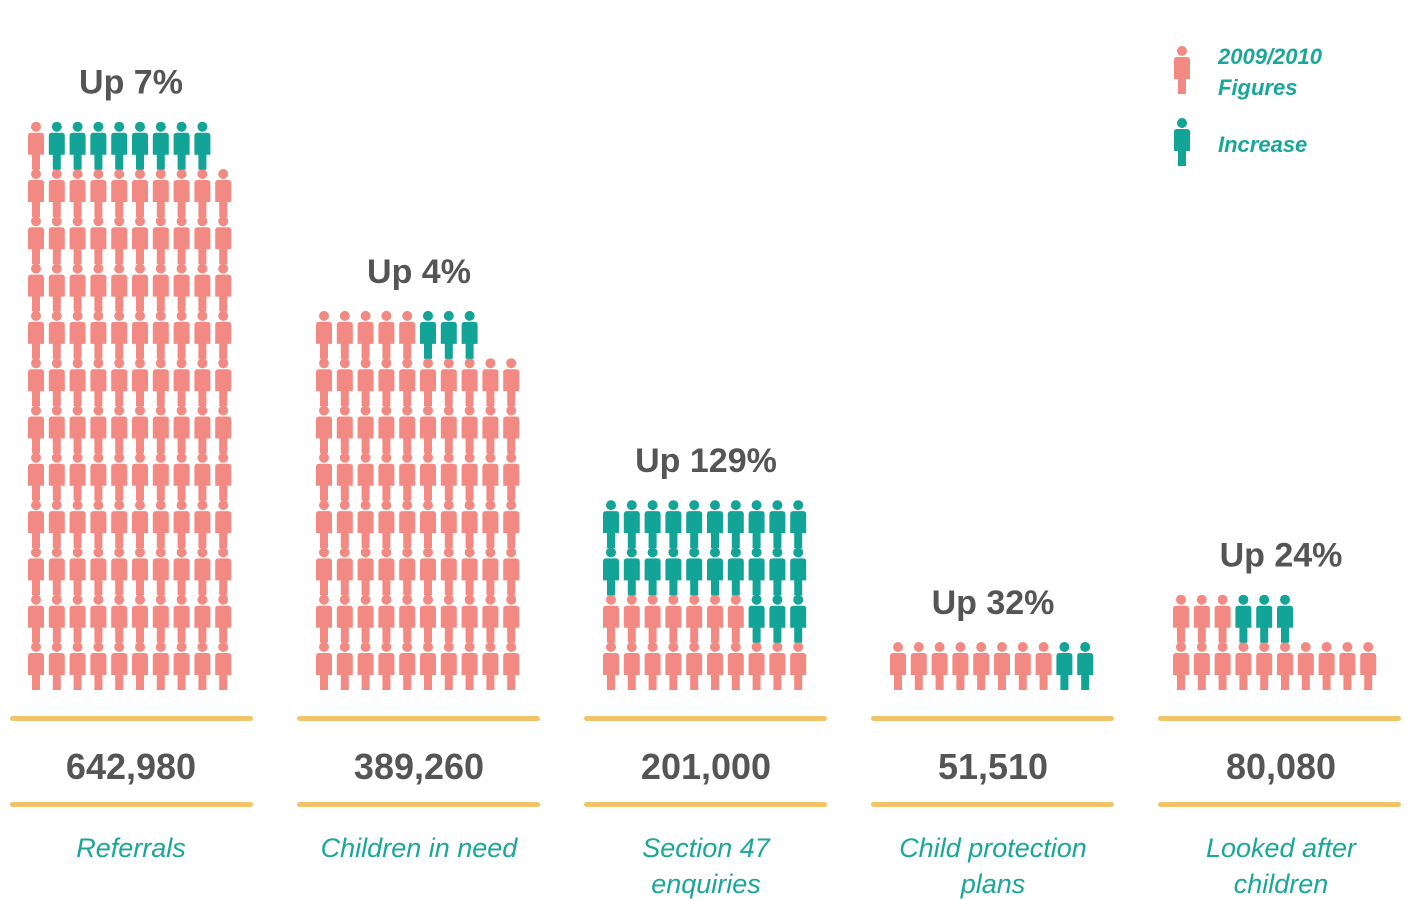  What do you see at coordinates (993, 766) in the screenshot?
I see `total-value: 51,510` at bounding box center [993, 766].